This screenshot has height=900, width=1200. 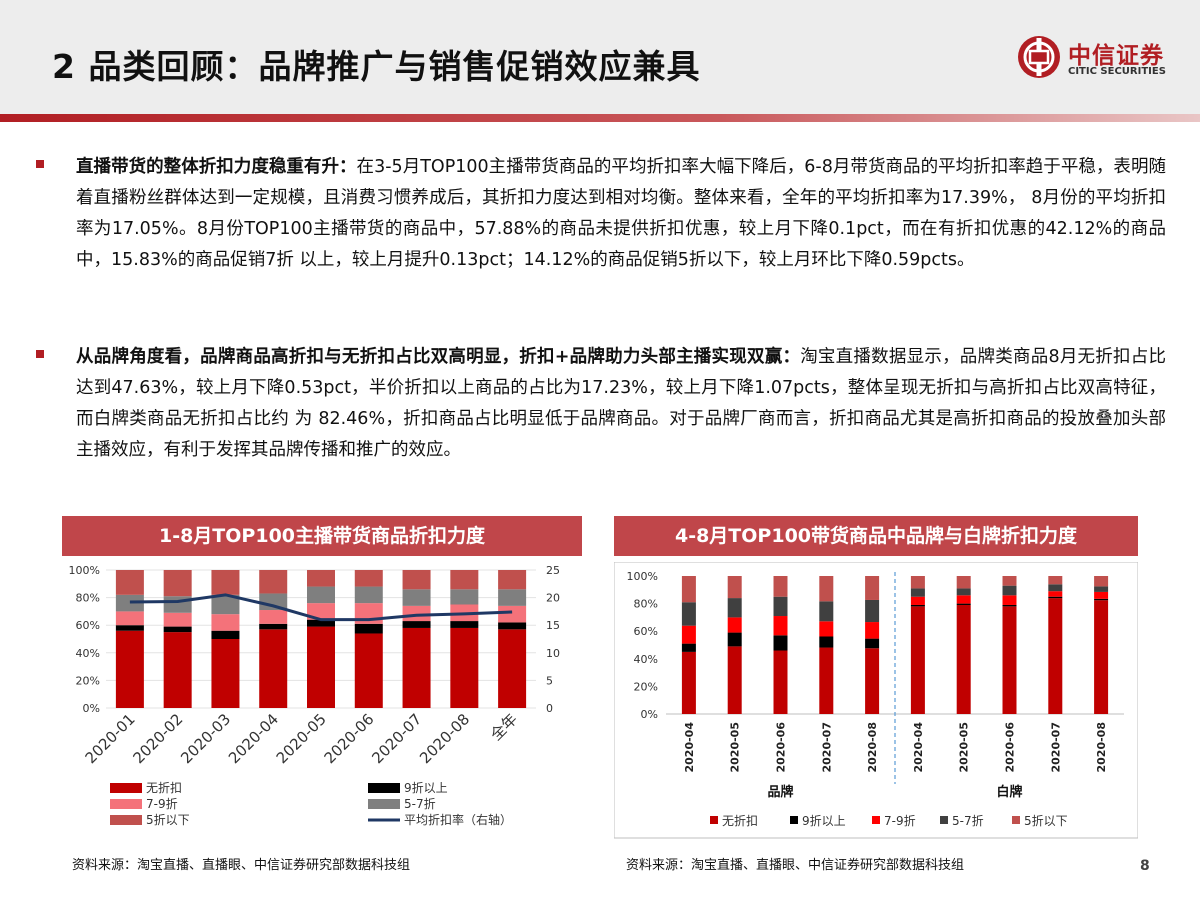 What do you see at coordinates (88, 680) in the screenshot?
I see `y-tick-label: 20%` at bounding box center [88, 680].